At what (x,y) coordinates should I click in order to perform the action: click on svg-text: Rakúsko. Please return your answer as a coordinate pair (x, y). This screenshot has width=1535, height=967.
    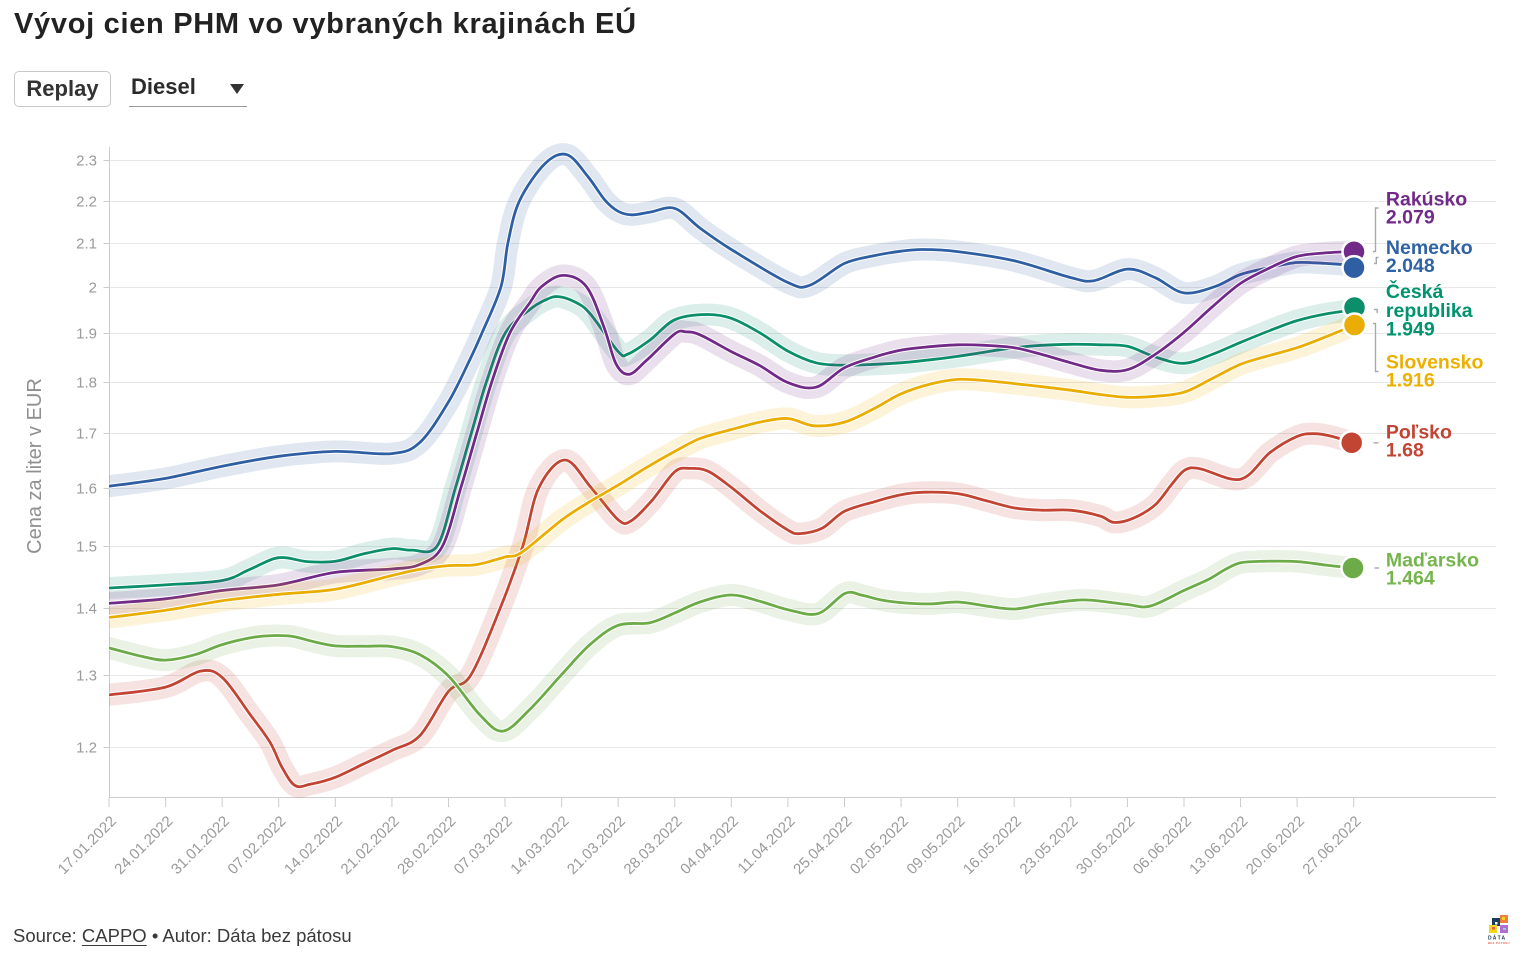
    Looking at the image, I should click on (1426, 200).